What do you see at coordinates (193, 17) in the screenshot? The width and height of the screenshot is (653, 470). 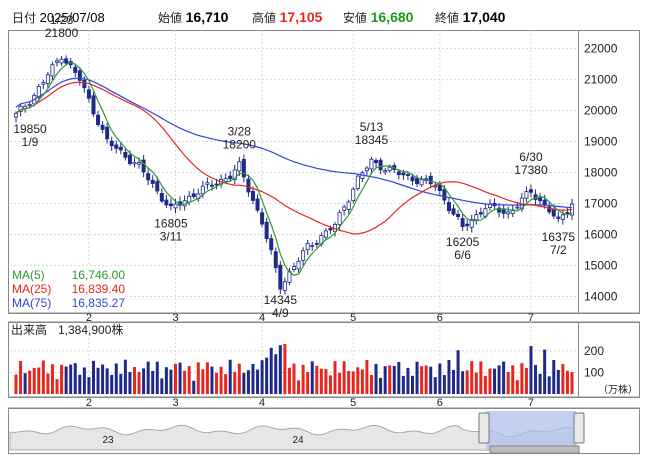 I see `header-open: 始値 16,710` at bounding box center [193, 17].